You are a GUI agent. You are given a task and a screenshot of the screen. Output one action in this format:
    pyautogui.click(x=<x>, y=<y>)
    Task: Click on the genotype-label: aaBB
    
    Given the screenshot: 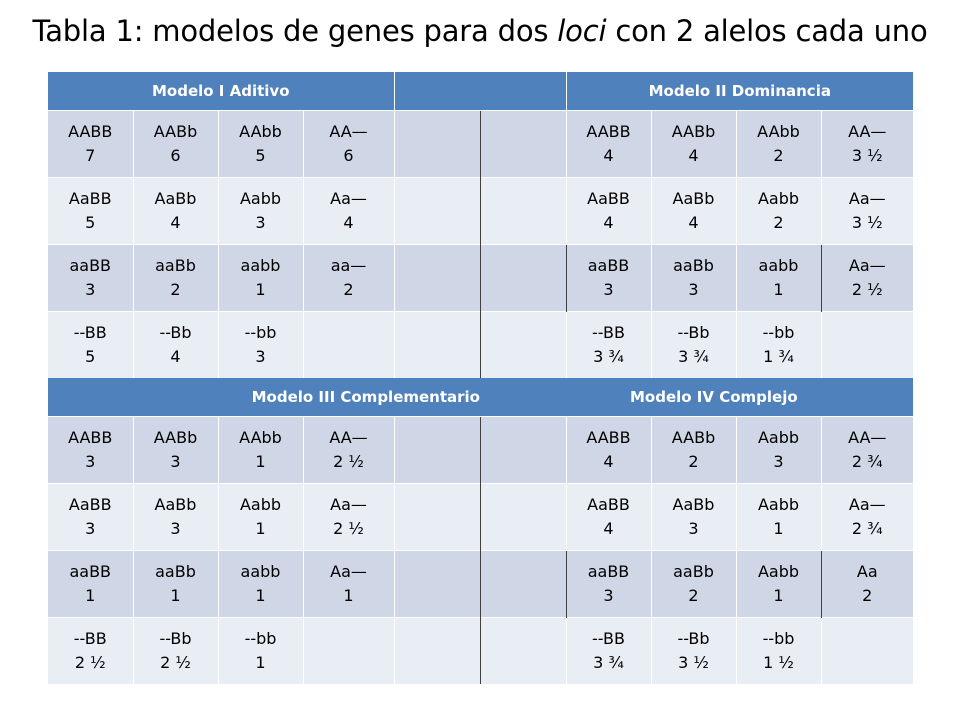 What is the action you would take?
    pyautogui.click(x=90, y=571)
    